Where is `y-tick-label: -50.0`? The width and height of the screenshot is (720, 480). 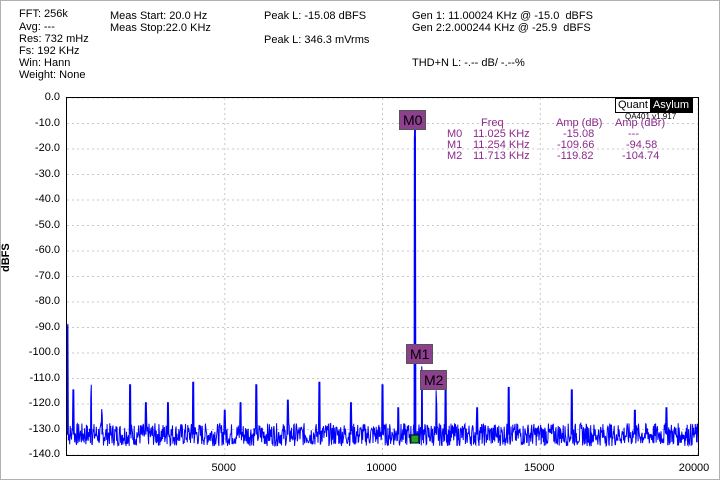 y-tick-label: -50.0 is located at coordinates (47, 224).